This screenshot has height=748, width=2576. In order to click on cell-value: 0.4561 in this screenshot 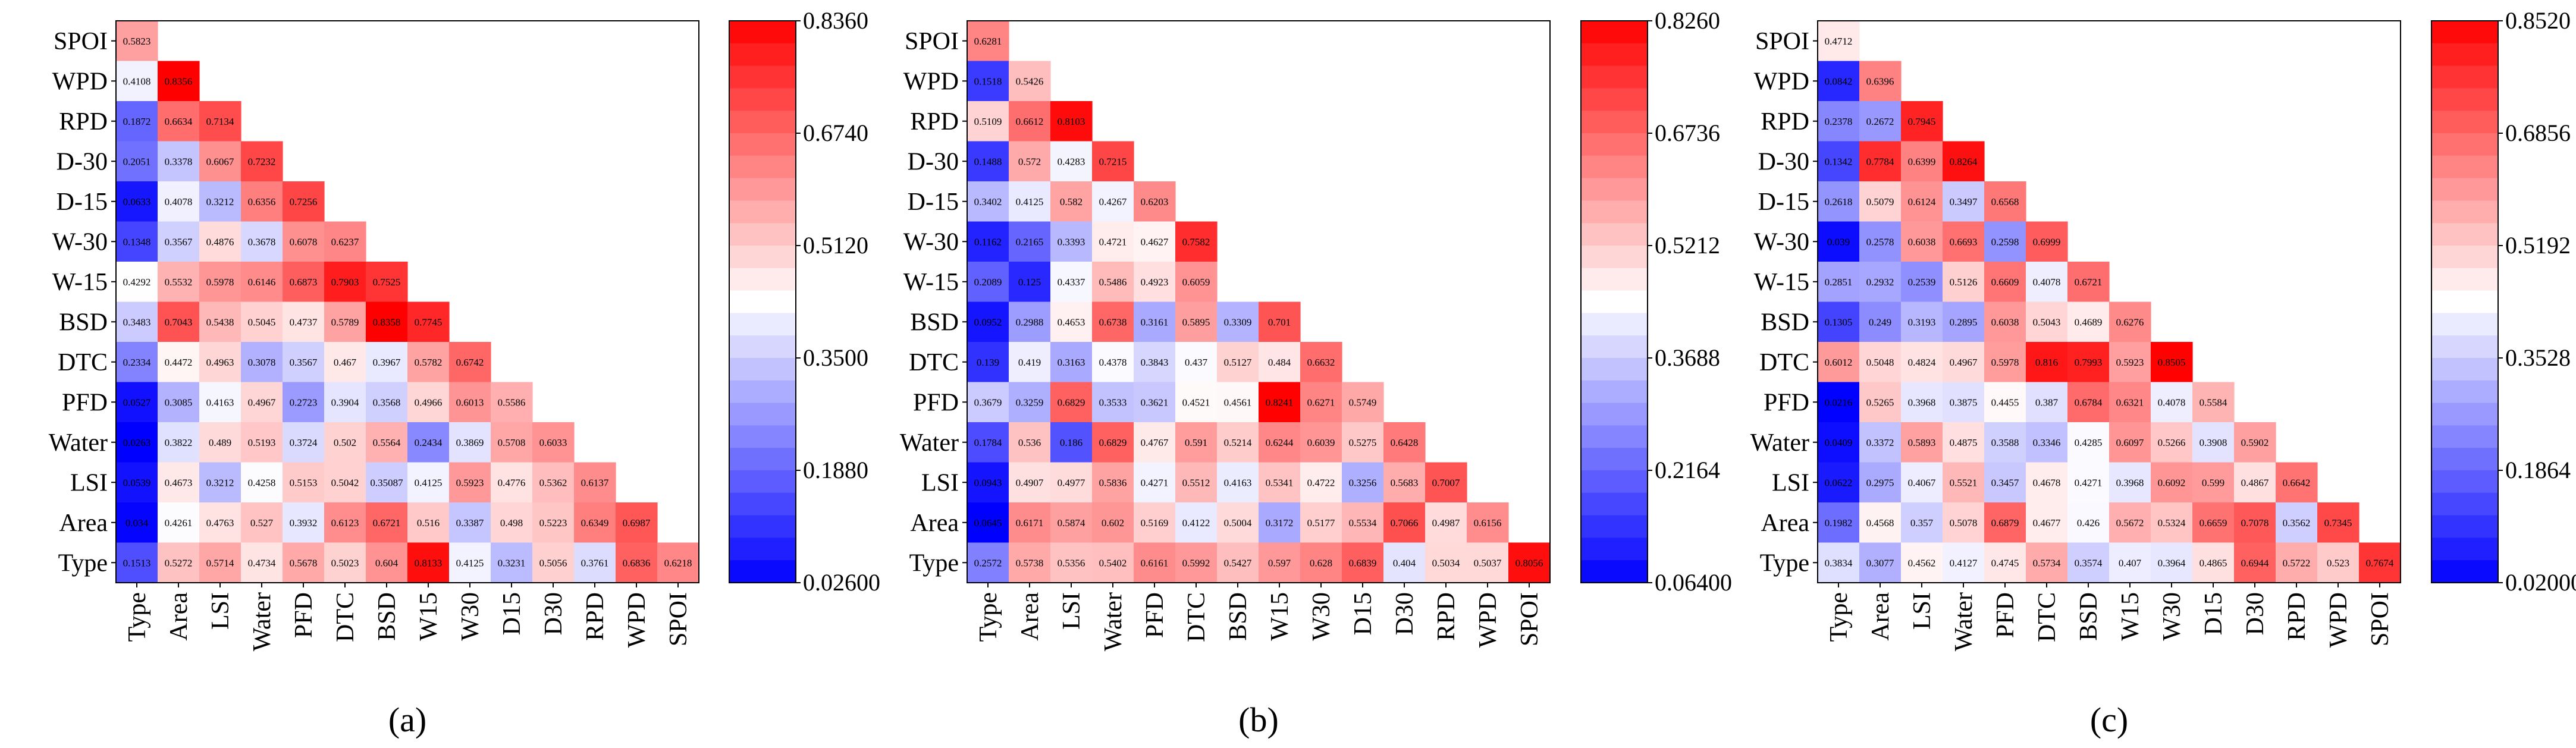, I will do `click(1238, 403)`.